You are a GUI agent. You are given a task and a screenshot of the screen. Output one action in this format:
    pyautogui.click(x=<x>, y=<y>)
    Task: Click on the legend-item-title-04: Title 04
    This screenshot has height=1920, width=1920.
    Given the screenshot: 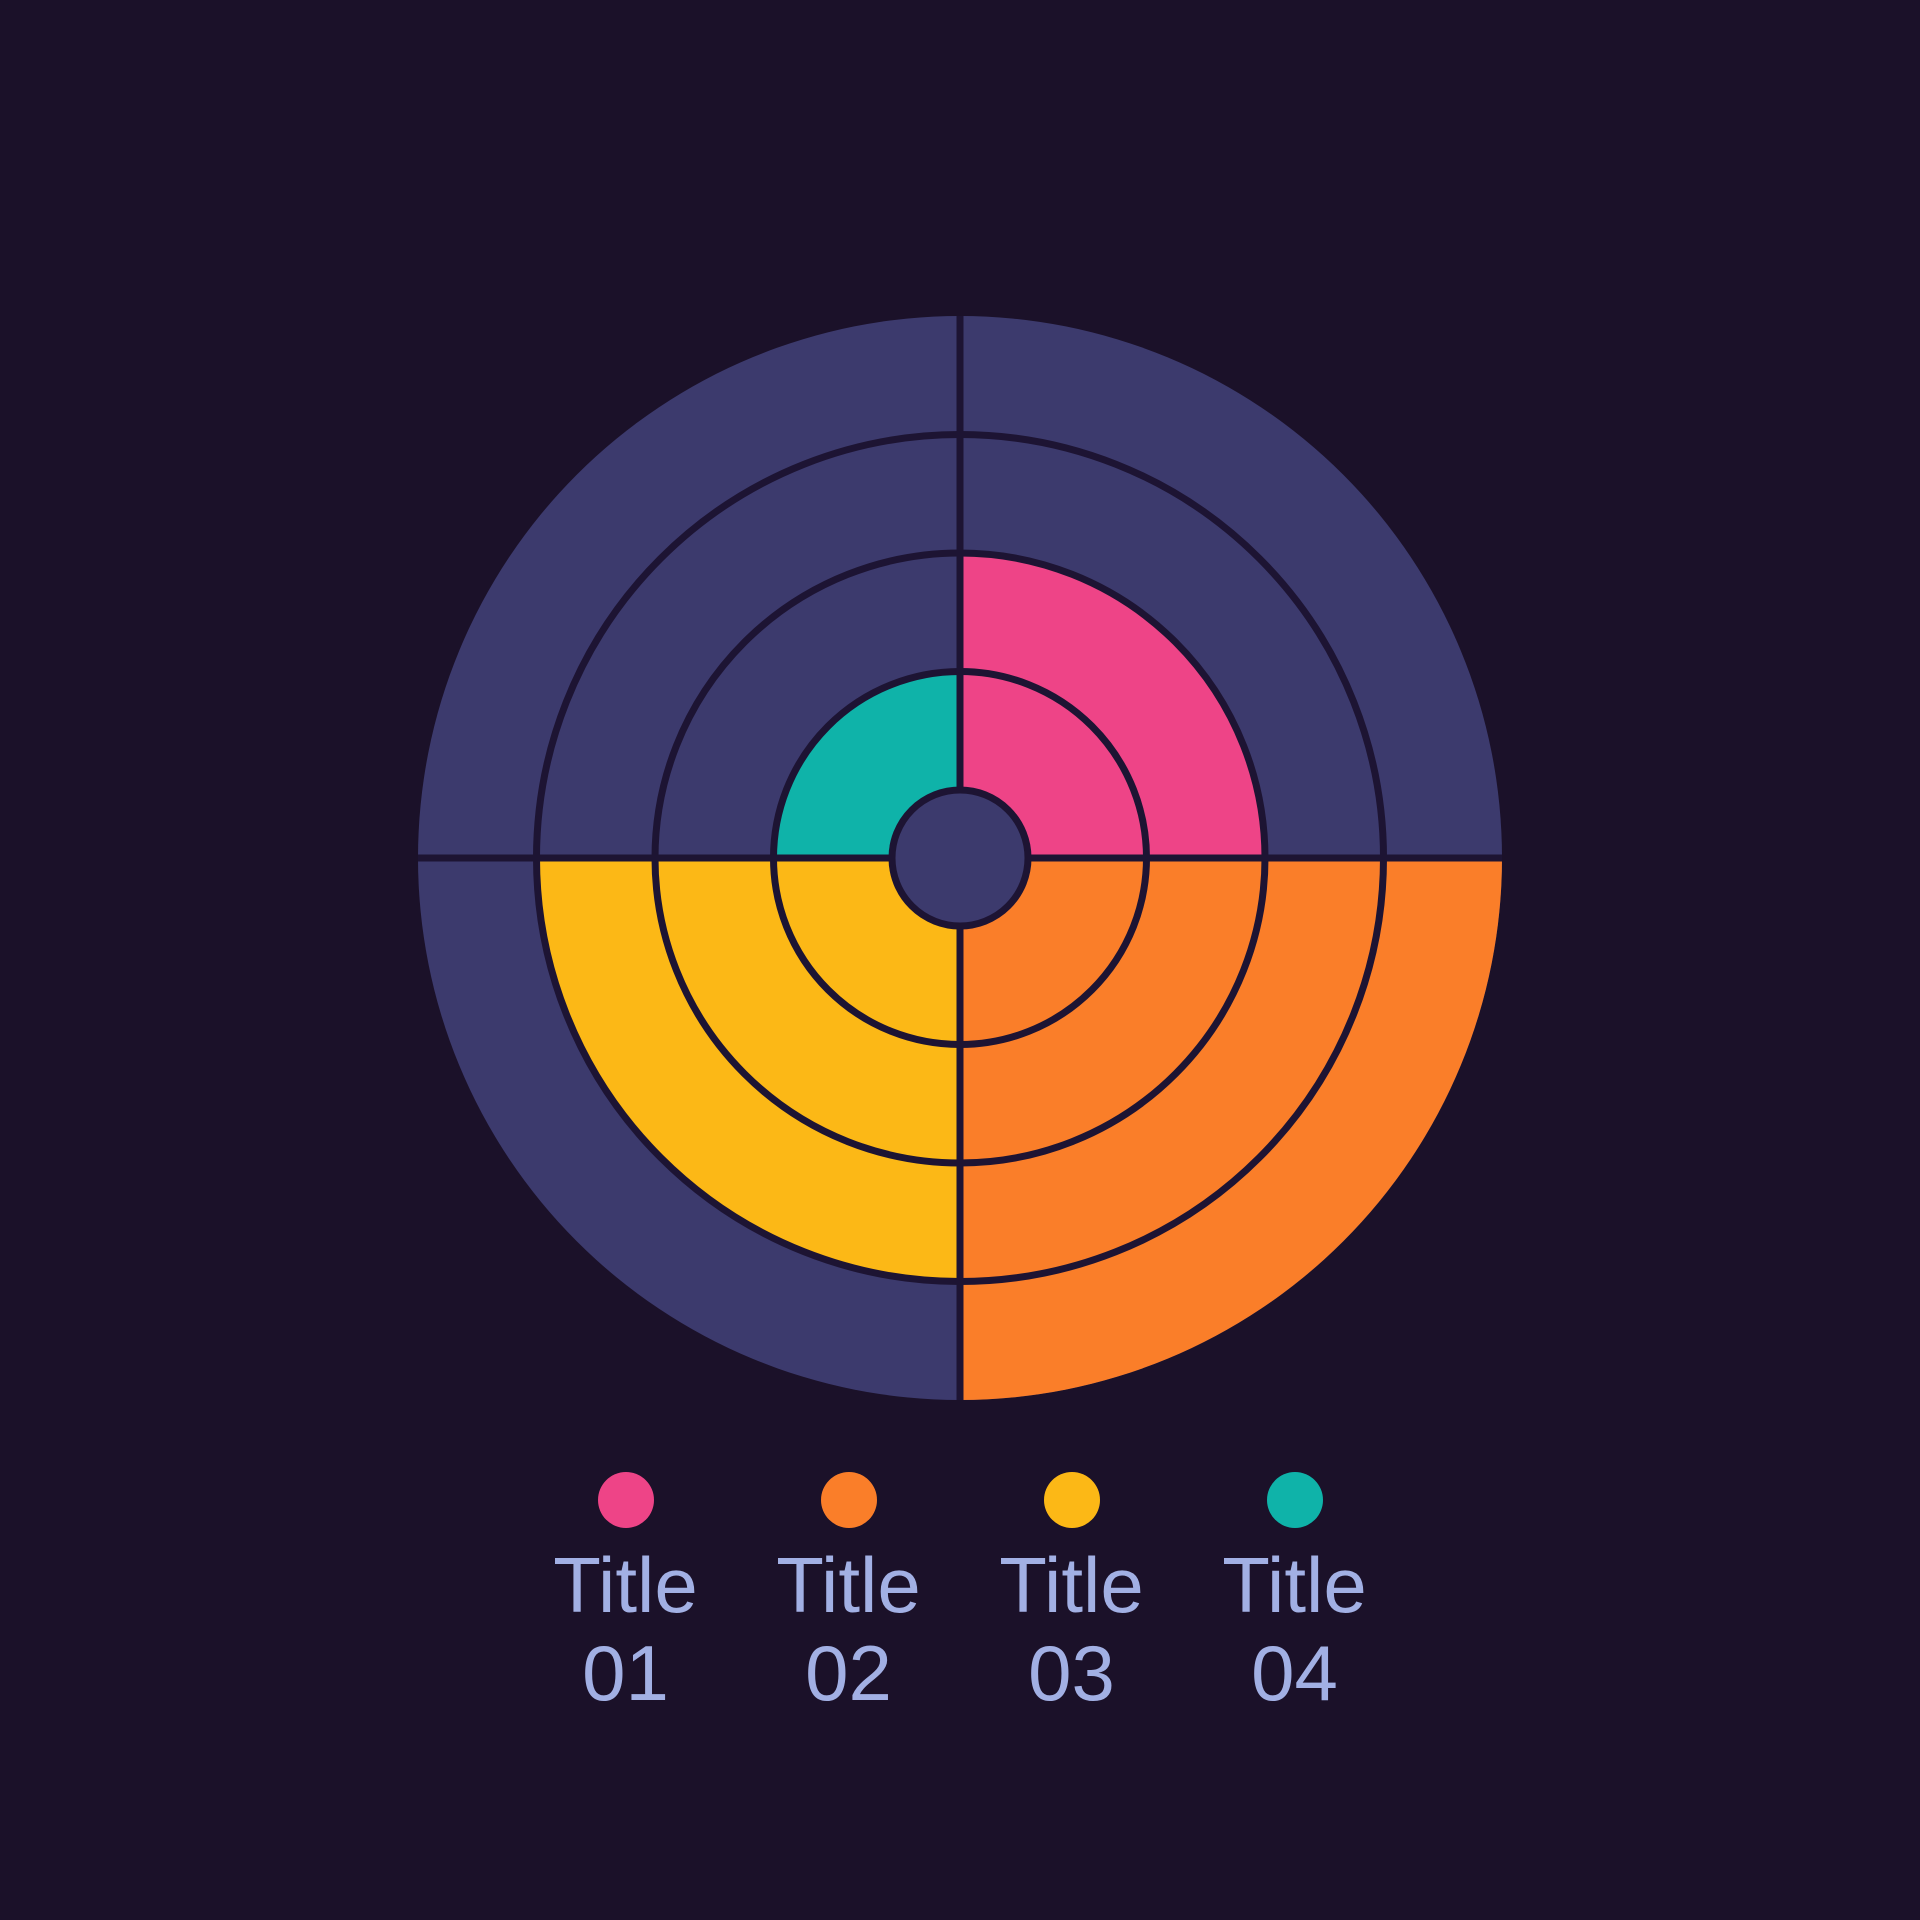 What is the action you would take?
    pyautogui.click(x=1294, y=1594)
    